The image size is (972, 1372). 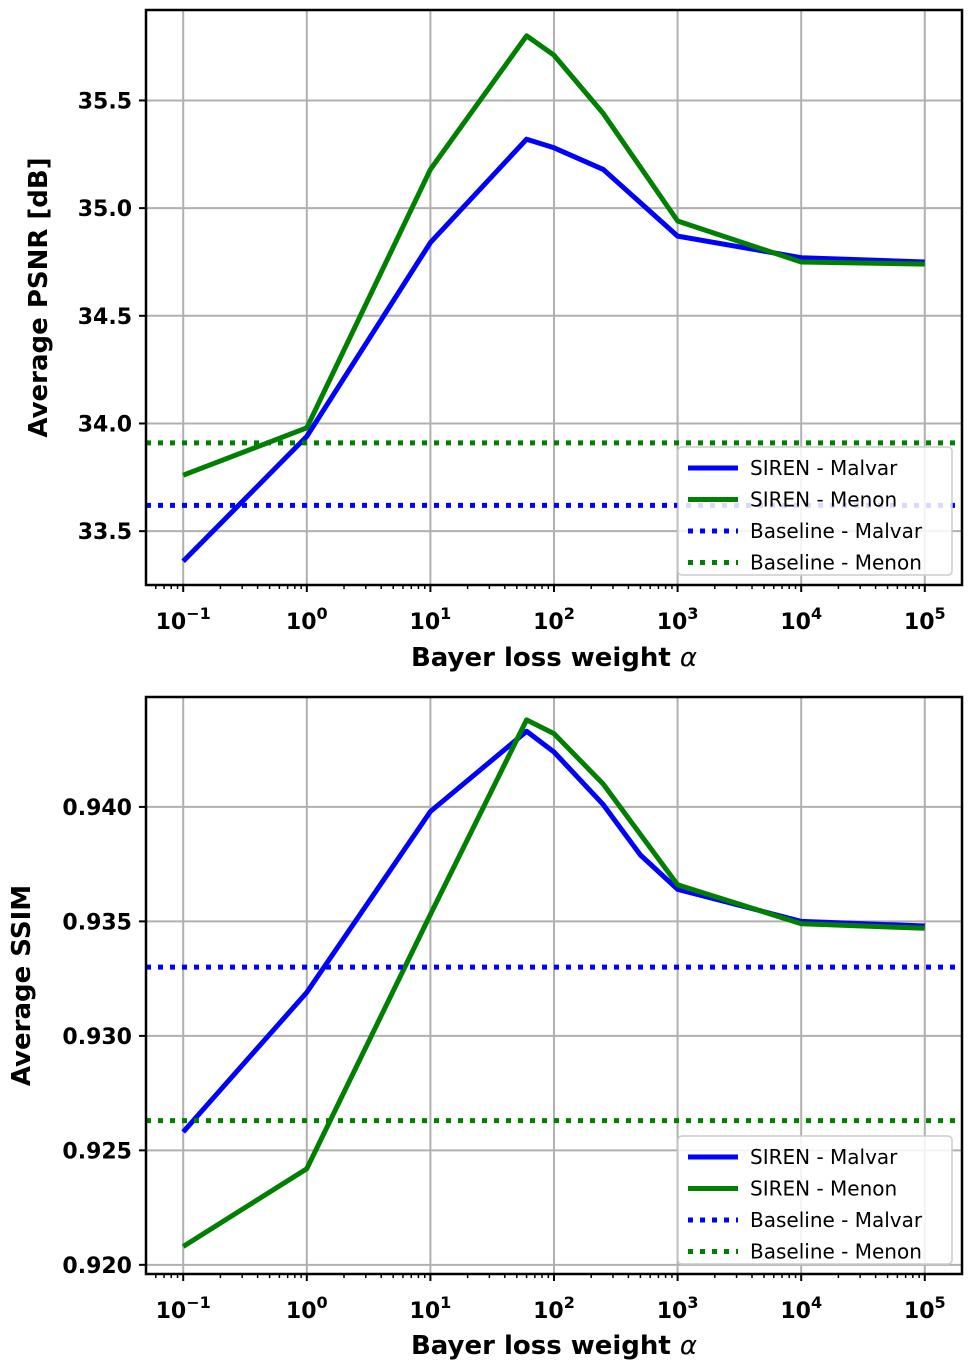 What do you see at coordinates (39, 297) in the screenshot?
I see `y-axis-label: Average PSNR [dB]` at bounding box center [39, 297].